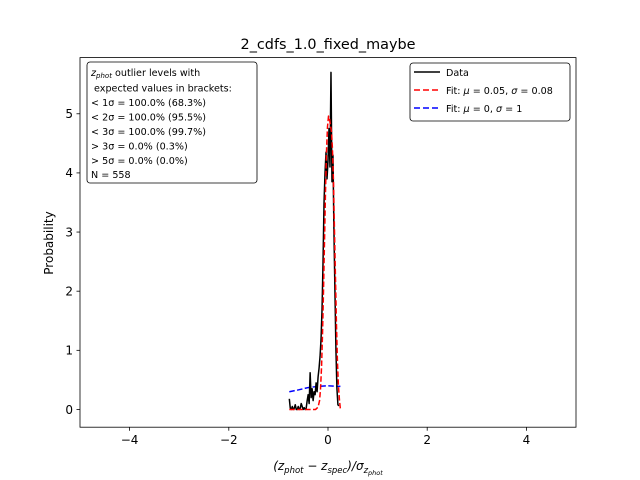 The width and height of the screenshot is (640, 480). Describe the element at coordinates (535, 91) in the screenshot. I see `legend-label-part: = 0.08` at that location.